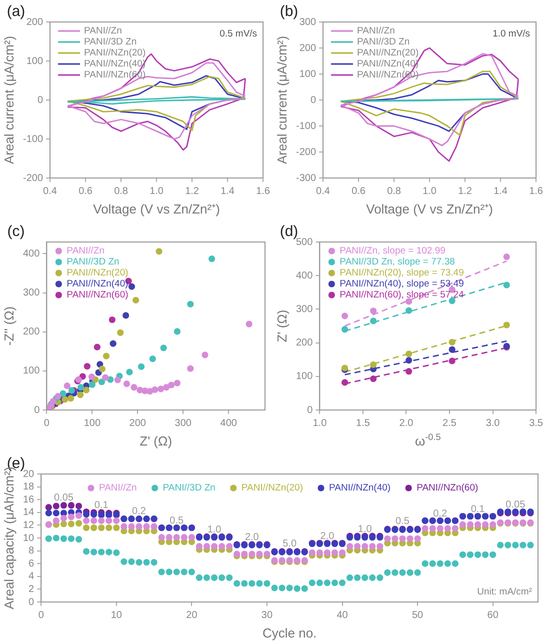 The height and width of the screenshot is (644, 546). I want to click on annotation: 2.0, so click(327, 536).